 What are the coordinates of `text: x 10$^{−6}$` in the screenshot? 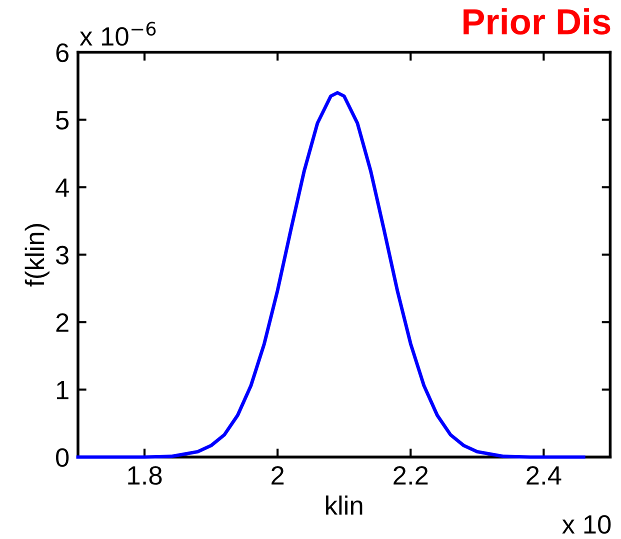 It's located at (118, 34).